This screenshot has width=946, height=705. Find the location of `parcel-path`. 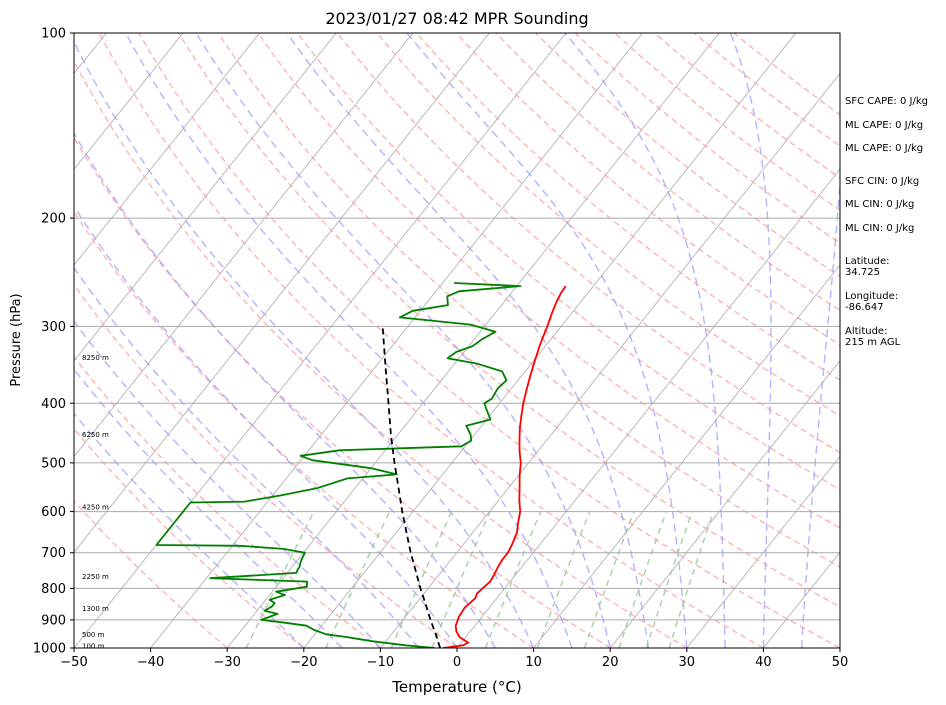

parcel-path is located at coordinates (411, 487).